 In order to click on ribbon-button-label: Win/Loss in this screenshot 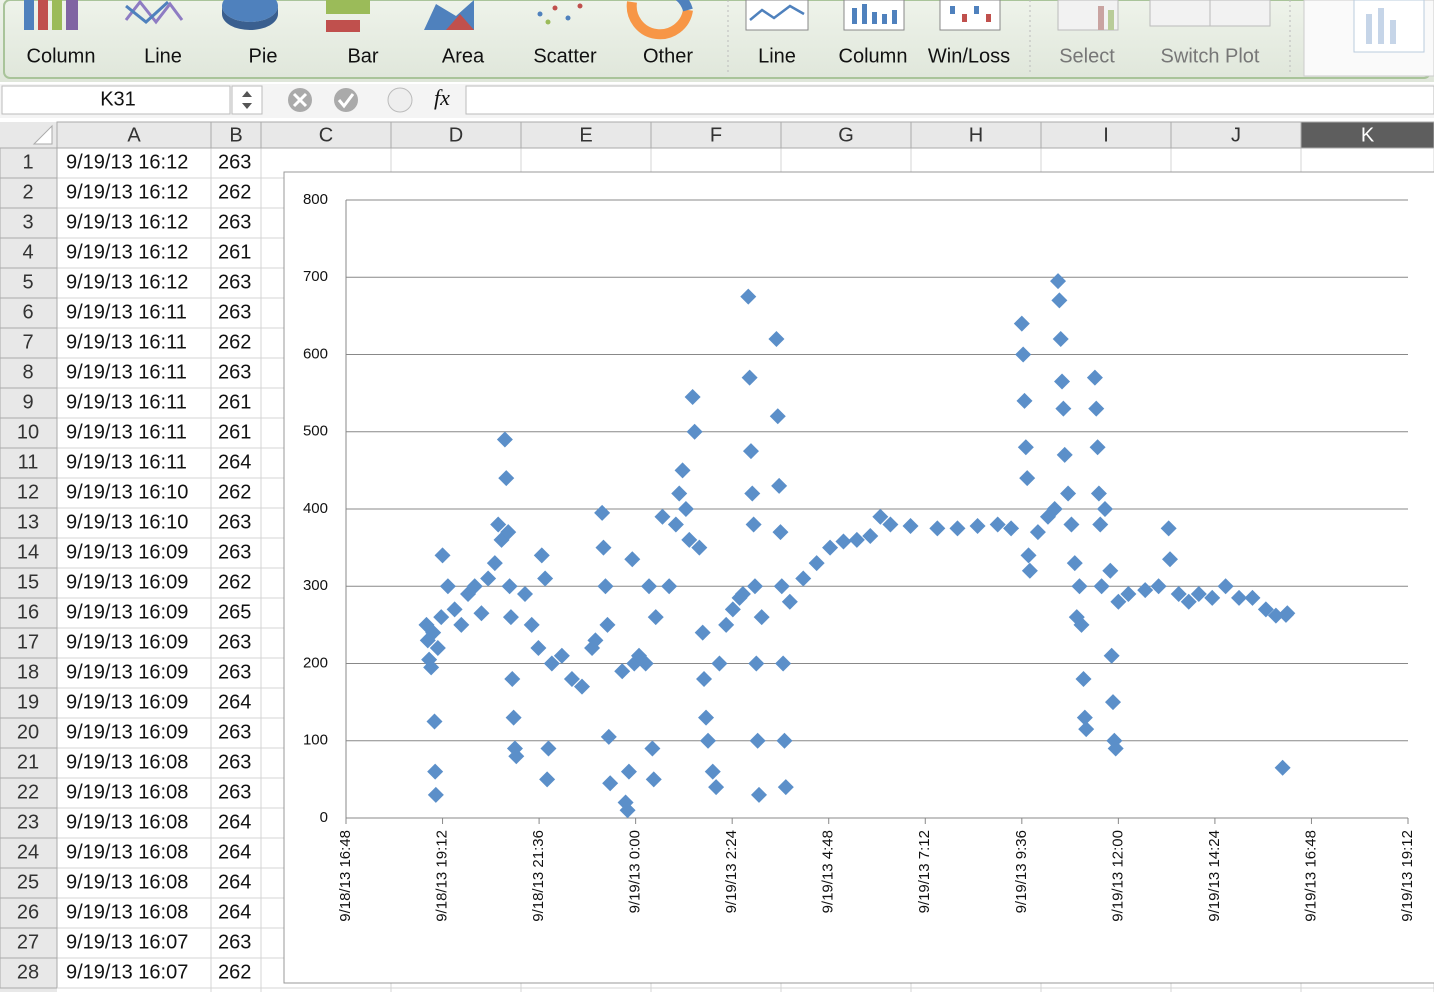, I will do `click(969, 56)`.